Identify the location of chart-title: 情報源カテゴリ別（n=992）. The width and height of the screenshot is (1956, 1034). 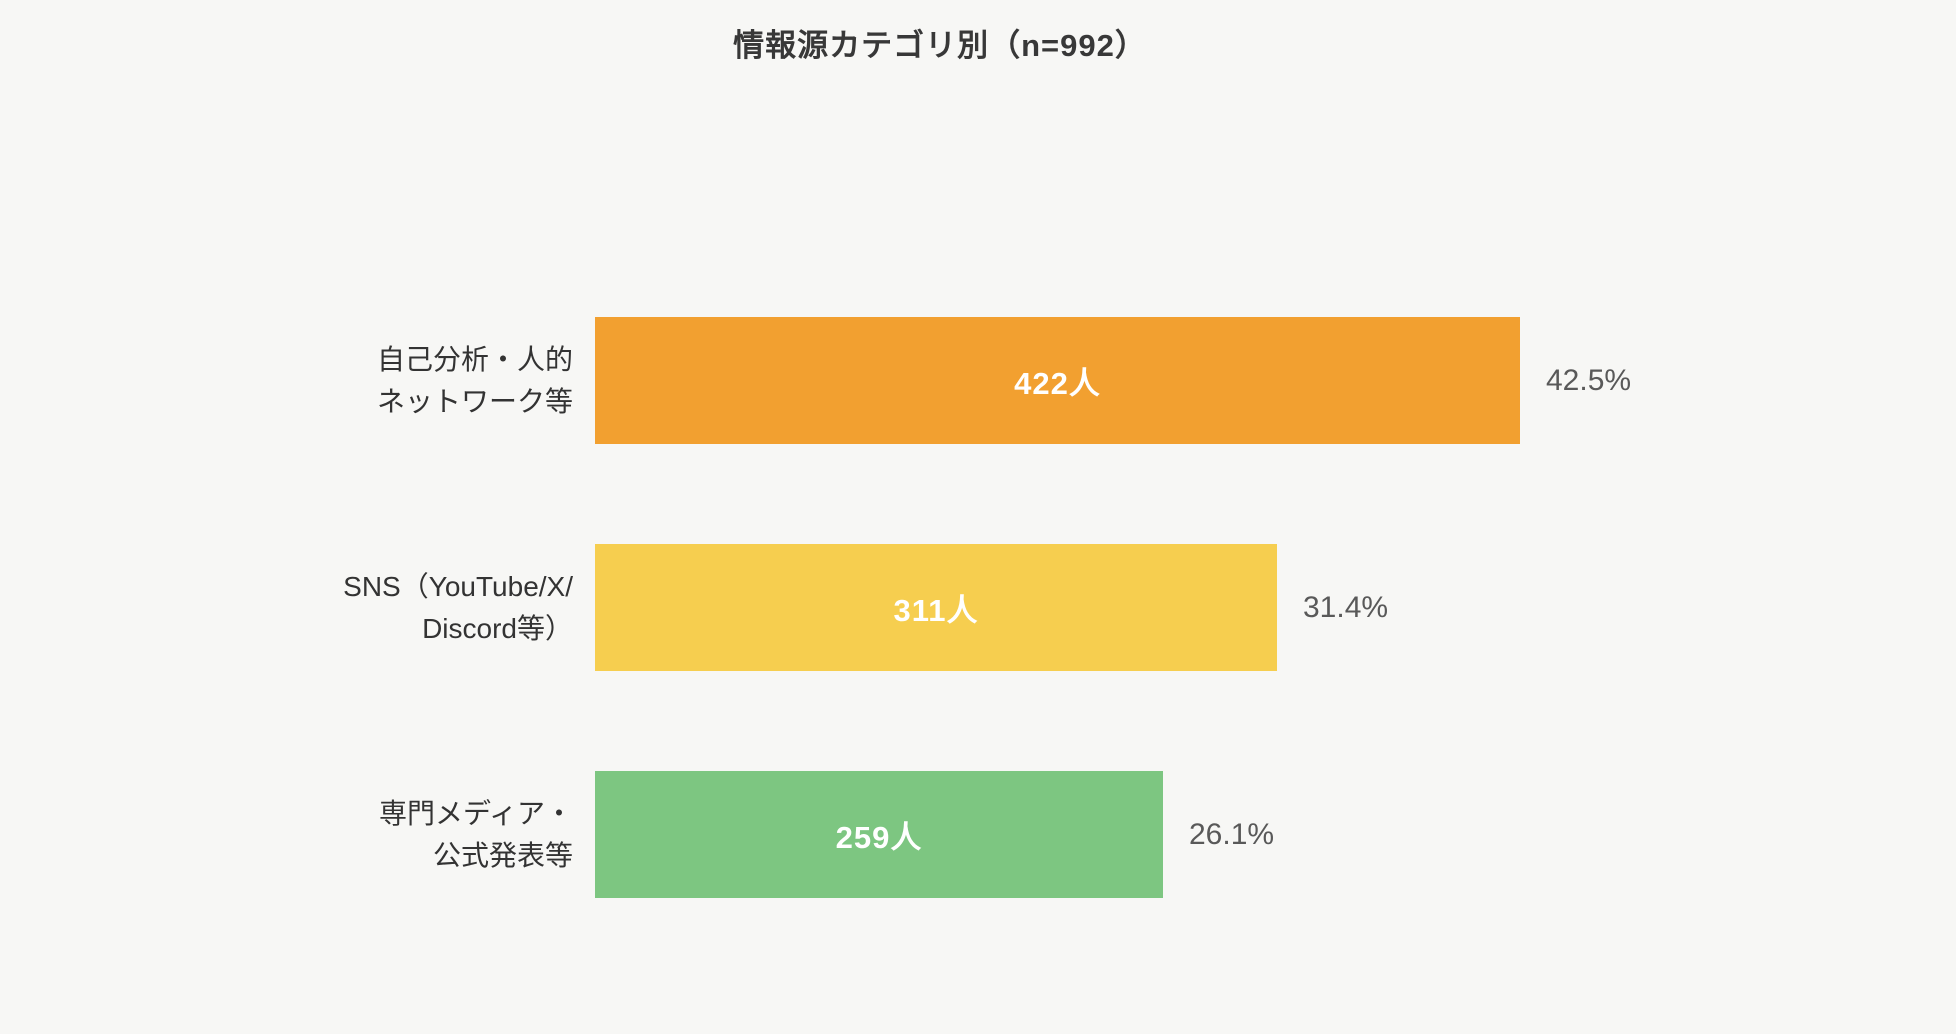
(940, 45).